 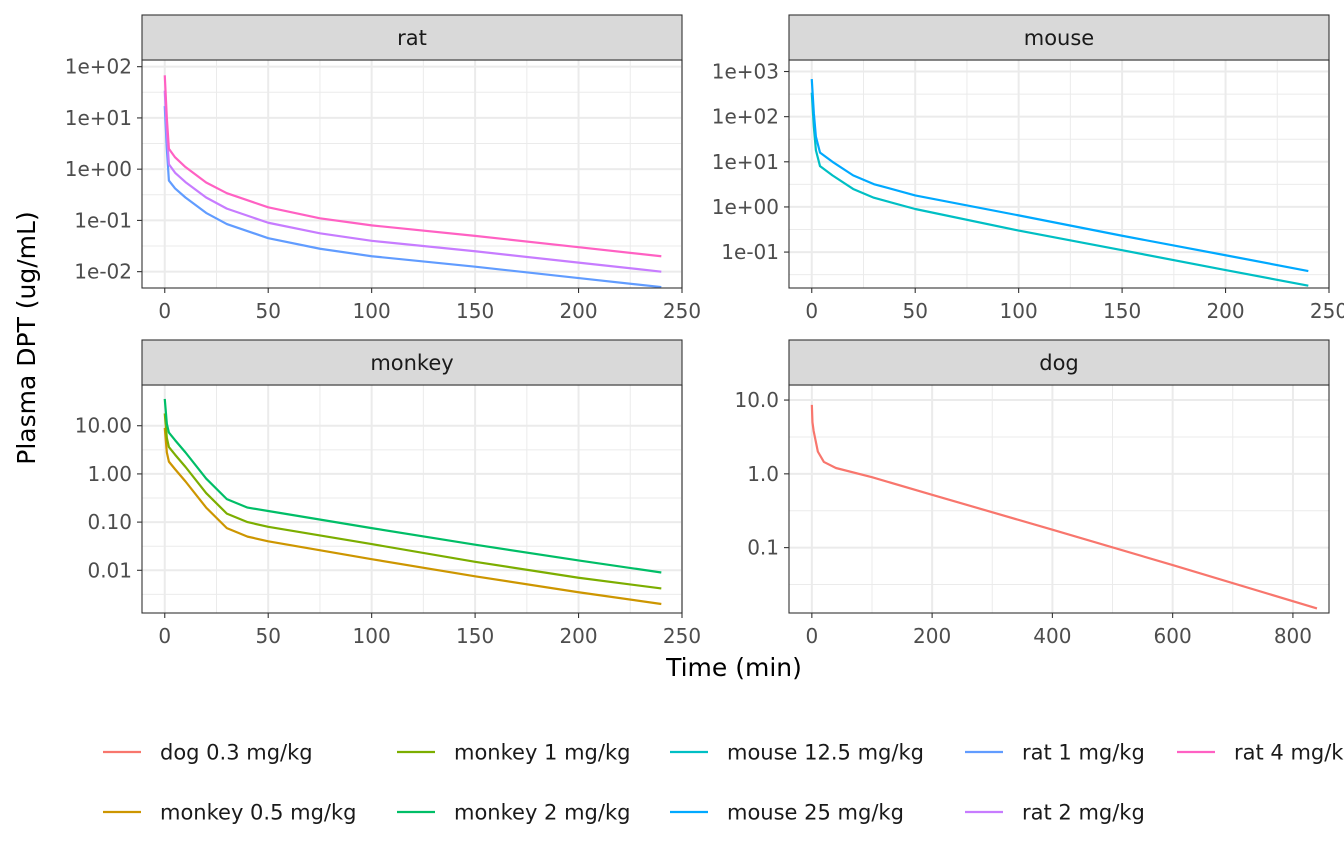 What do you see at coordinates (542, 753) in the screenshot?
I see `legend-label: monkey 1 mg/kg` at bounding box center [542, 753].